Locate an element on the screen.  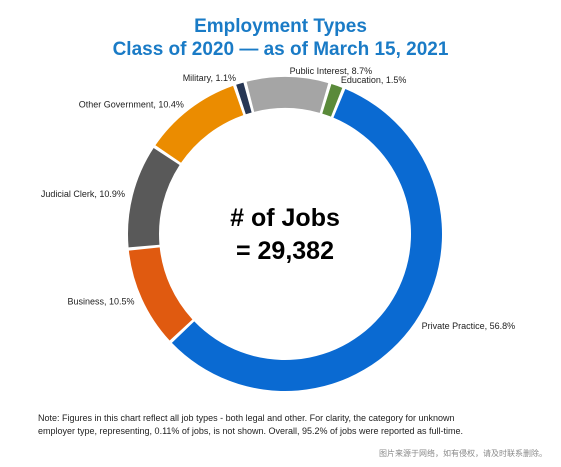
slice-public-interest is located at coordinates (287, 95).